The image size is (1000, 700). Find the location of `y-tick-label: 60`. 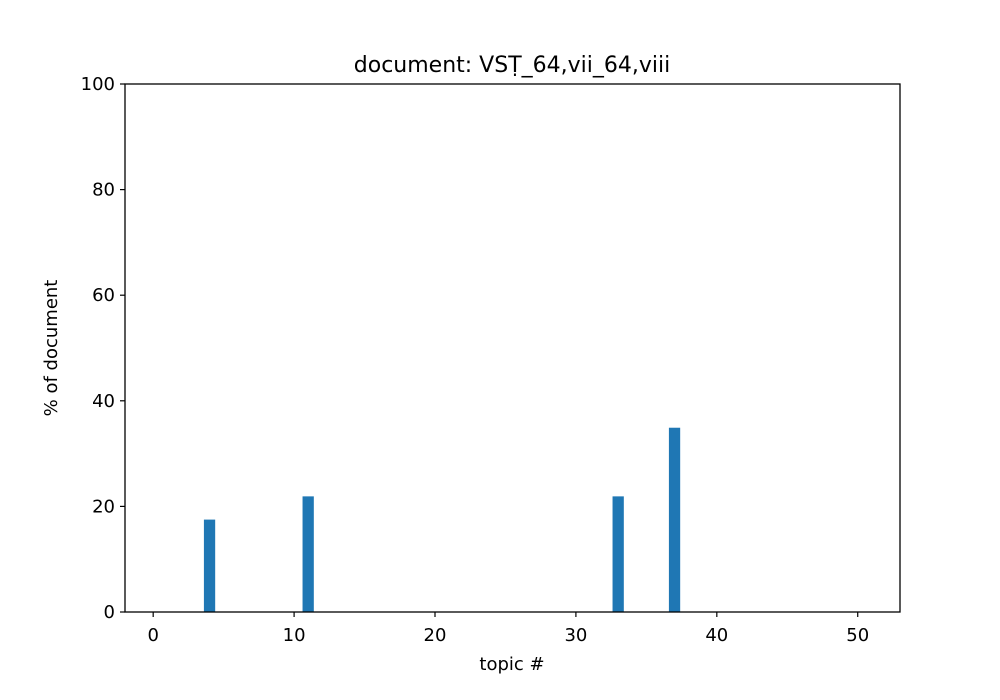

y-tick-label: 60 is located at coordinates (103, 295).